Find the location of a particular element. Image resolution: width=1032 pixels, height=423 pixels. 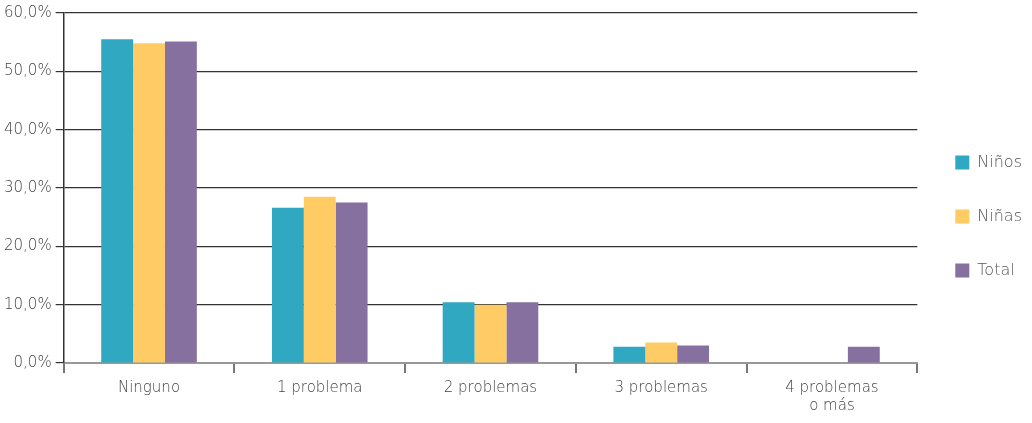

y-tick-label: 50,0% is located at coordinates (28, 70).